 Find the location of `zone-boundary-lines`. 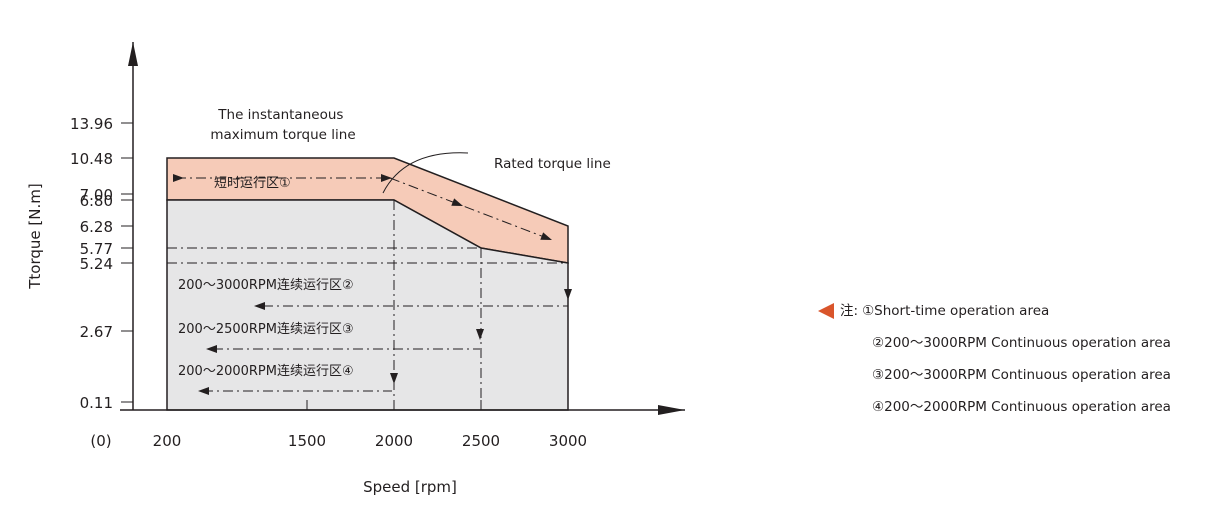

zone-boundary-lines is located at coordinates (367, 293).